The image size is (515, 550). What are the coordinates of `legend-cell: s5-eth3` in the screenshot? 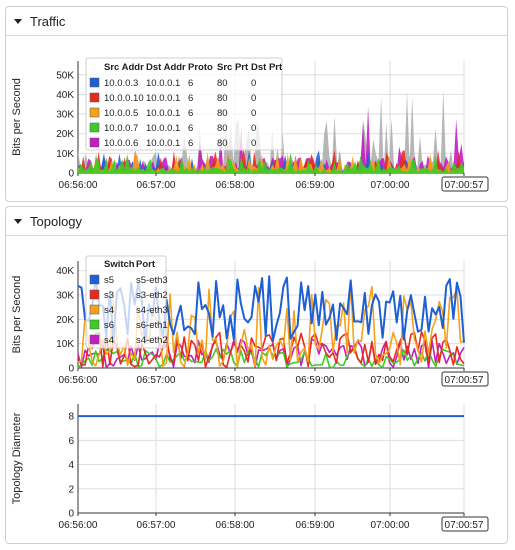 It's located at (152, 280).